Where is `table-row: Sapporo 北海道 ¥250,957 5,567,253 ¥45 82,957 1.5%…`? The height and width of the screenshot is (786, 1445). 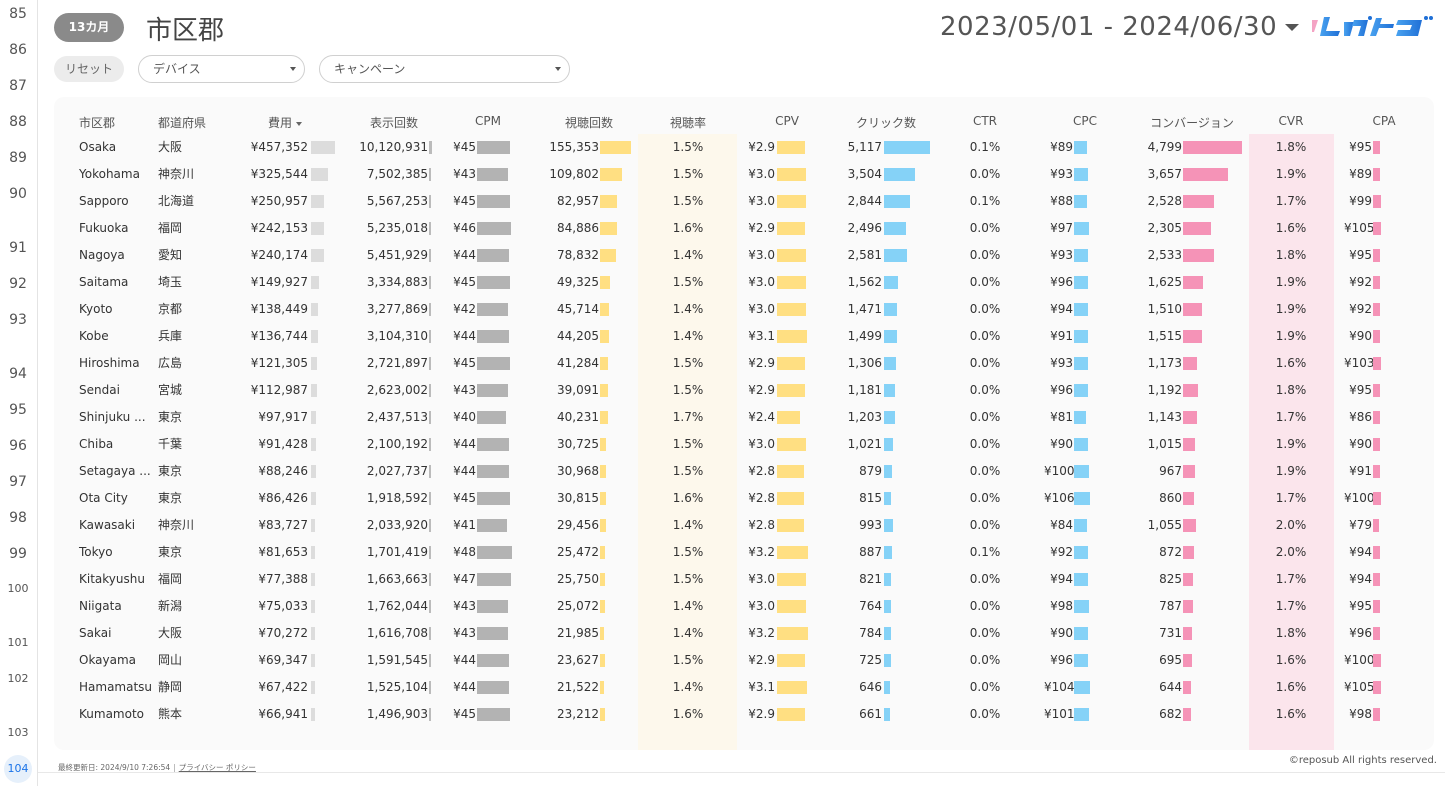 table-row: Sapporo 北海道 ¥250,957 5,567,253 ¥45 82,957 1.5%… is located at coordinates (744, 201).